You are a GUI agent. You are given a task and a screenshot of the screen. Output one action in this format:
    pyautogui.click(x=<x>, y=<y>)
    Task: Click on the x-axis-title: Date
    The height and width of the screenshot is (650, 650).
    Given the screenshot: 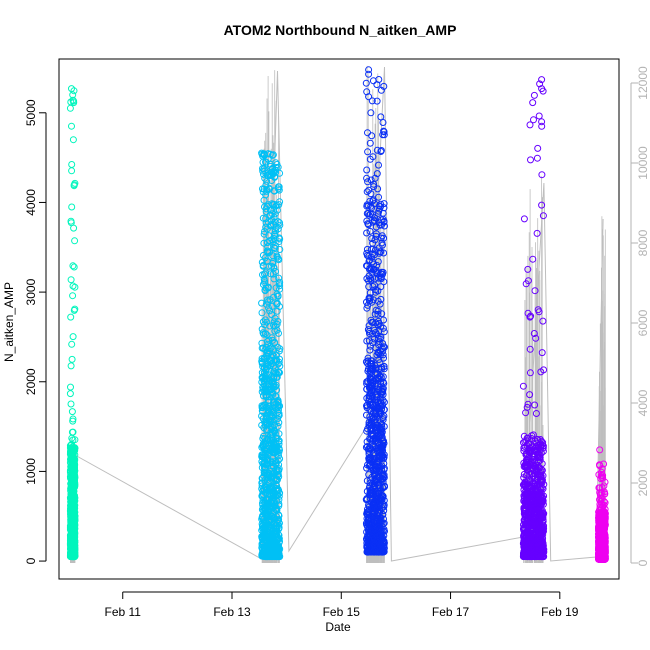 What is the action you would take?
    pyautogui.click(x=338, y=627)
    